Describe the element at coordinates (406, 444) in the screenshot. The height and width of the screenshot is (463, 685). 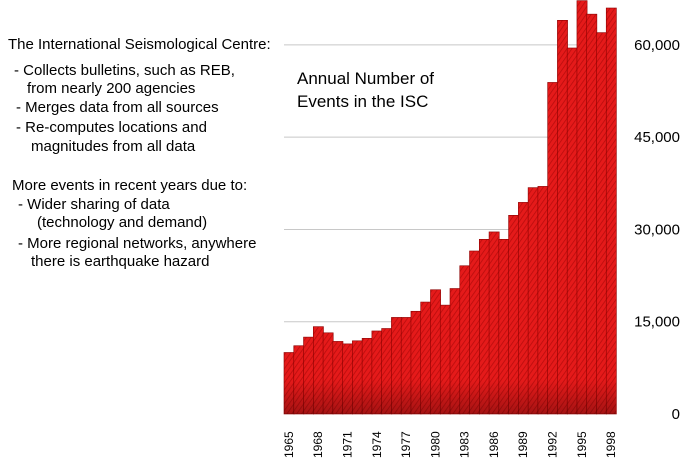
I see `x-tick-label: 1977` at that location.